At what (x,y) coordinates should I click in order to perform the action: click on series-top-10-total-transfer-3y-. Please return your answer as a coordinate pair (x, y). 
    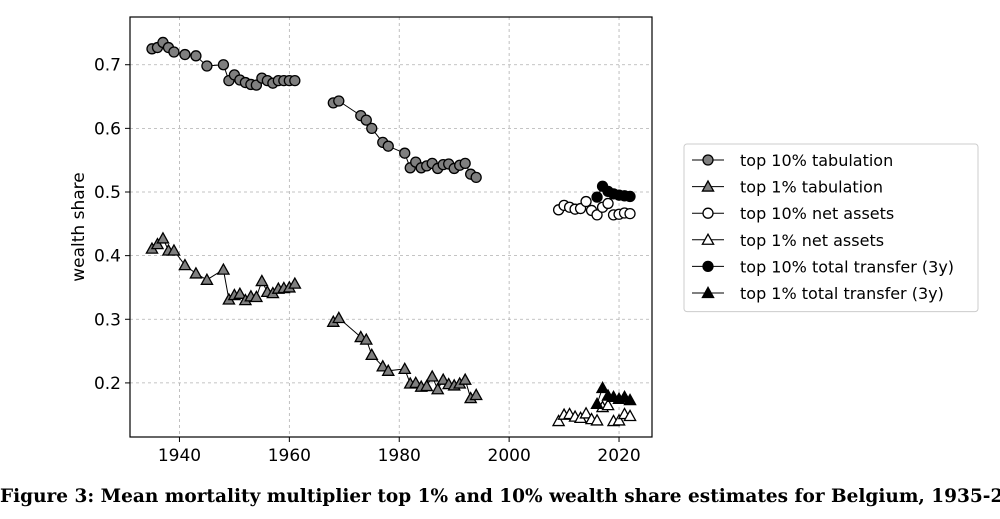
    Looking at the image, I should click on (613, 191).